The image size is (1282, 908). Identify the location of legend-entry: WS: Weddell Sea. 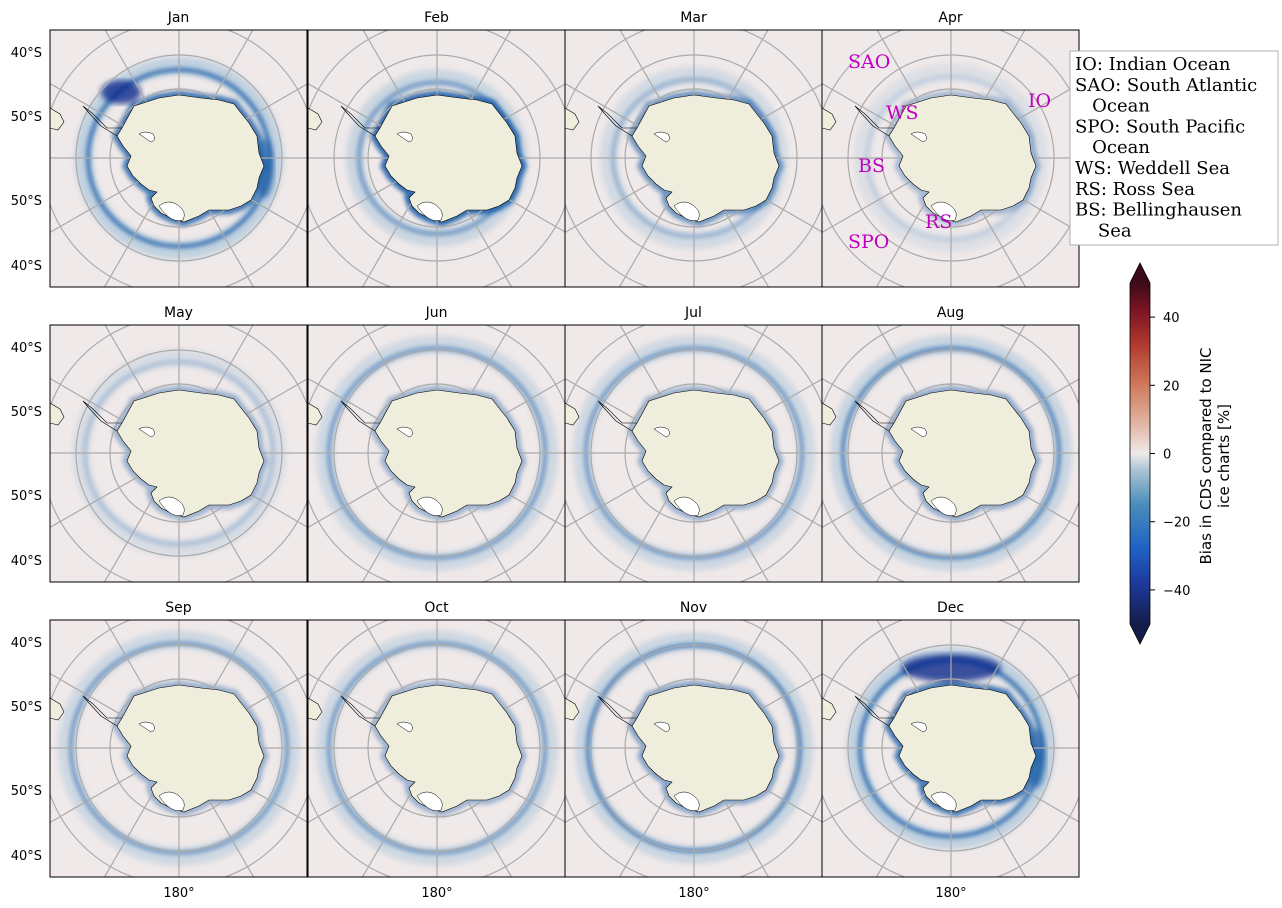
(1152, 168).